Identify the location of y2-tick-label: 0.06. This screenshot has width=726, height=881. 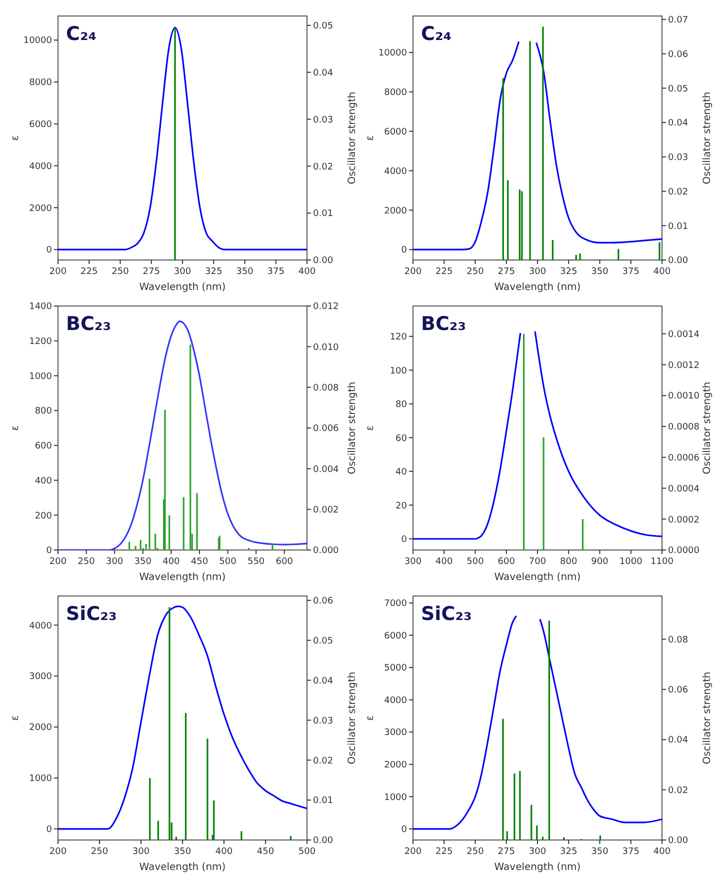
(323, 601).